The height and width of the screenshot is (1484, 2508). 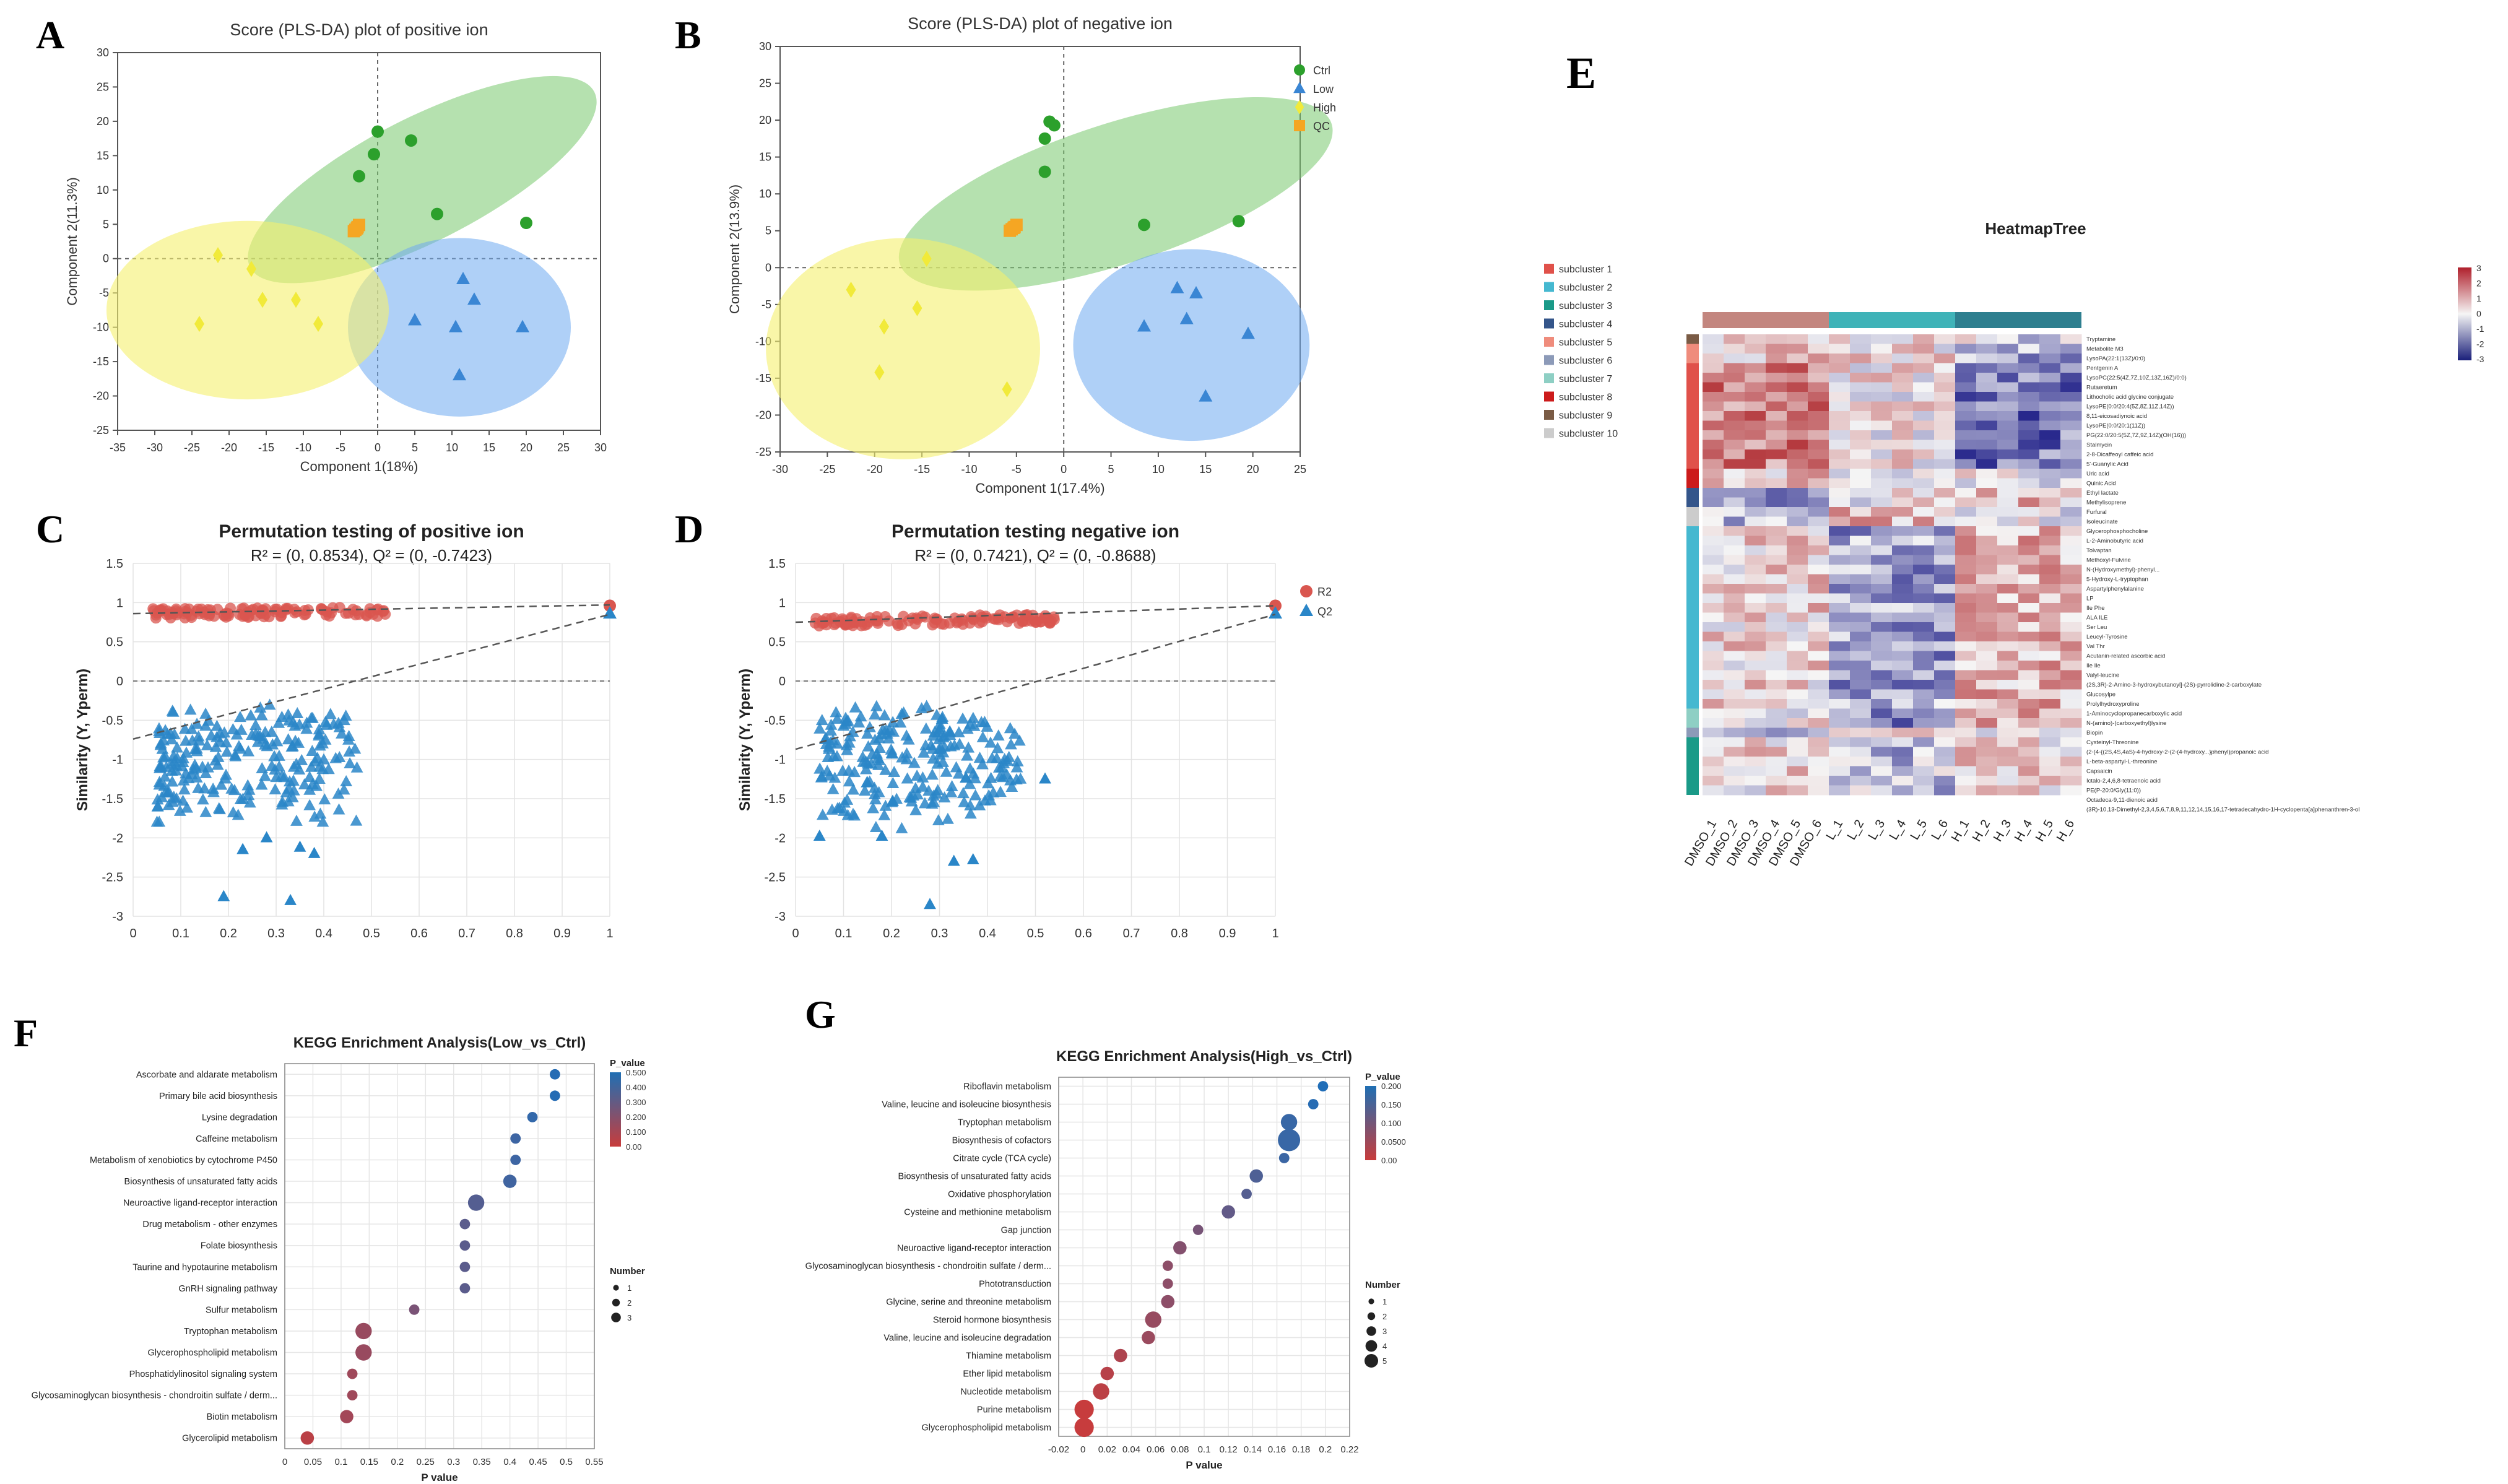 What do you see at coordinates (1013, 228) in the screenshot?
I see `point-qc` at bounding box center [1013, 228].